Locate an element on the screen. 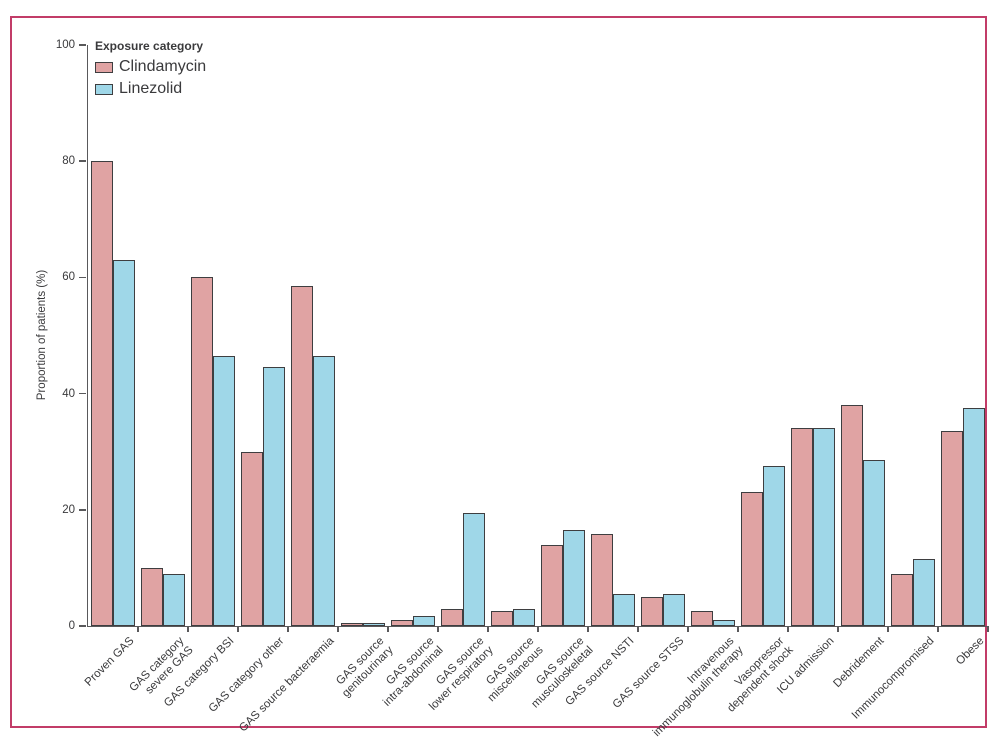 The width and height of the screenshot is (1000, 740). y-axis-title: Proportion of patients (%) is located at coordinates (42, 335).